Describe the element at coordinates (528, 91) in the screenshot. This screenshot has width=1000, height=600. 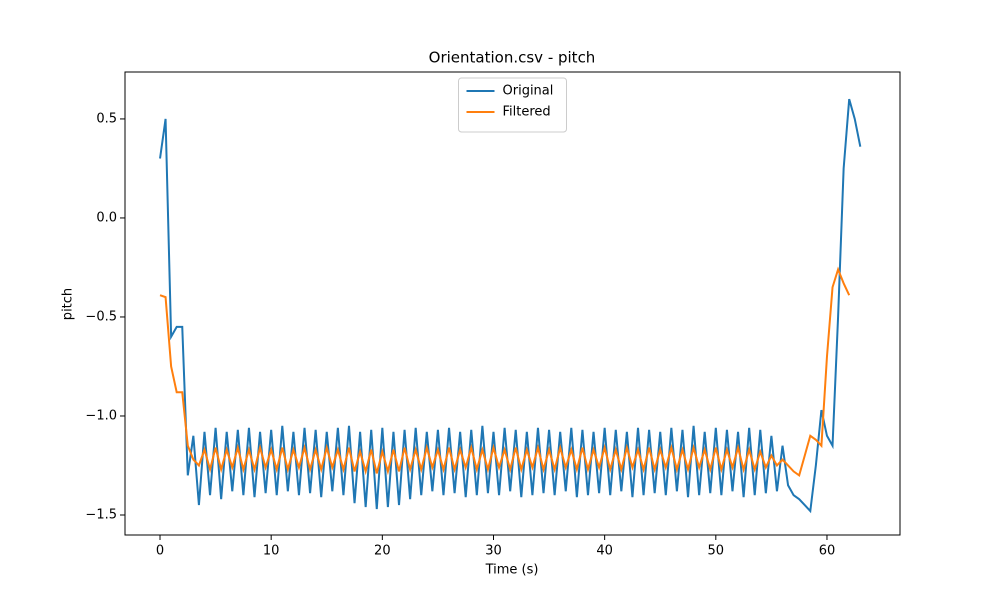
I see `legend-label: Original` at that location.